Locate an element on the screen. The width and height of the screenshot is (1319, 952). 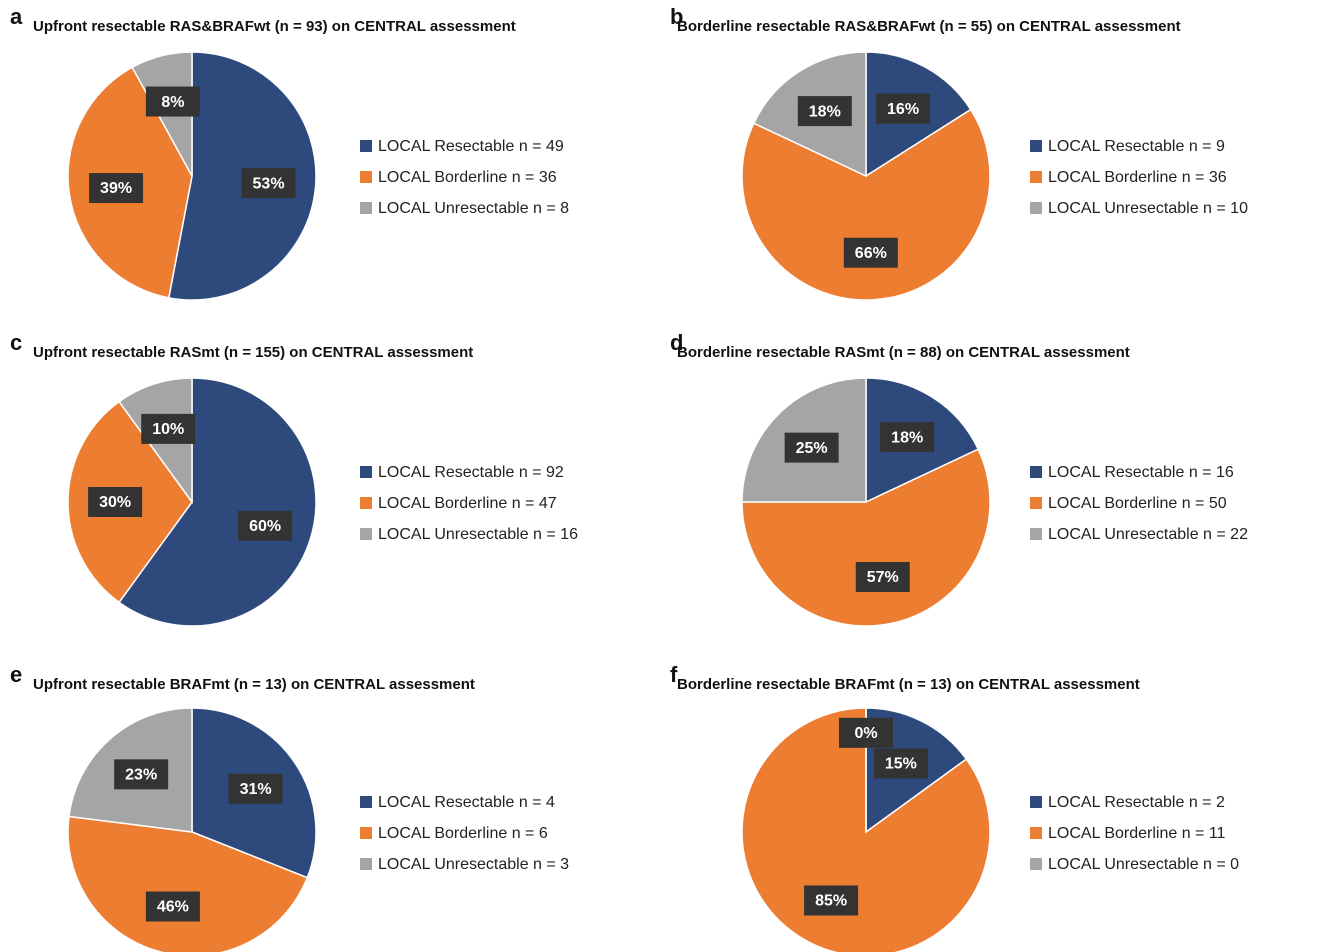
legend-label: LOCAL Borderline n = 11 is located at coordinates (1137, 833).